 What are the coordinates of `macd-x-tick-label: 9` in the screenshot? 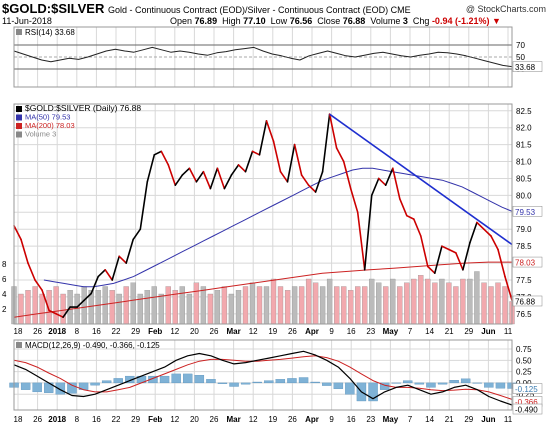 It's located at (331, 419).